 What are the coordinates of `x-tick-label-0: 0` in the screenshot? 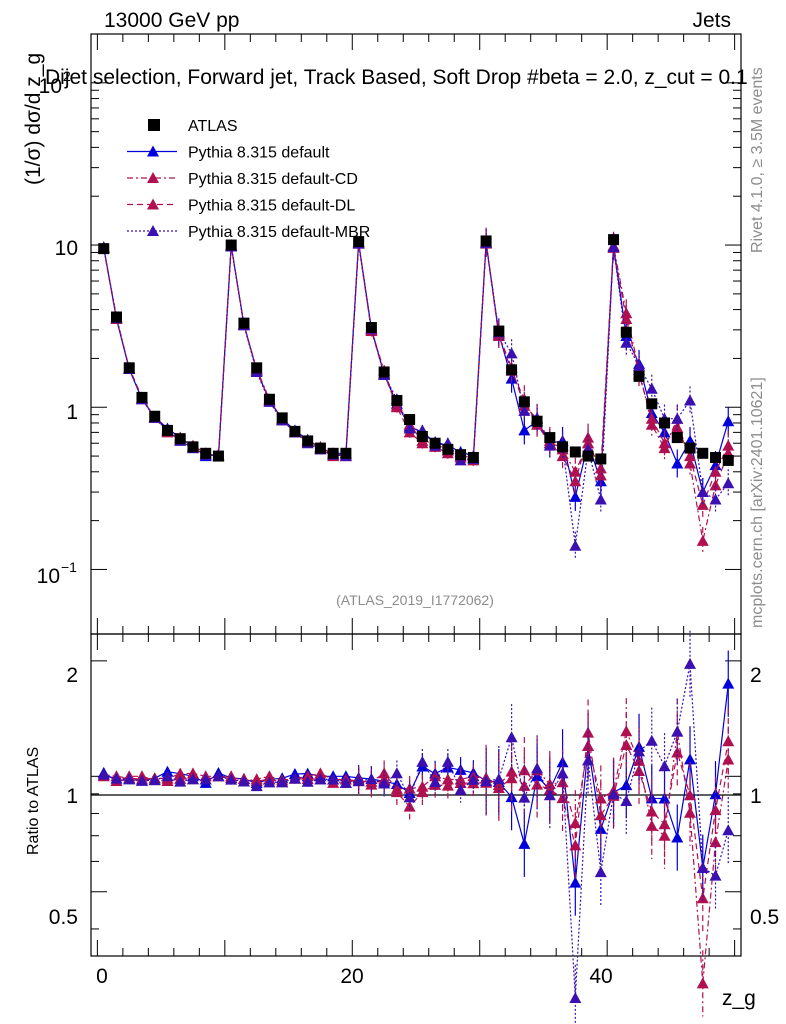 It's located at (102, 976).